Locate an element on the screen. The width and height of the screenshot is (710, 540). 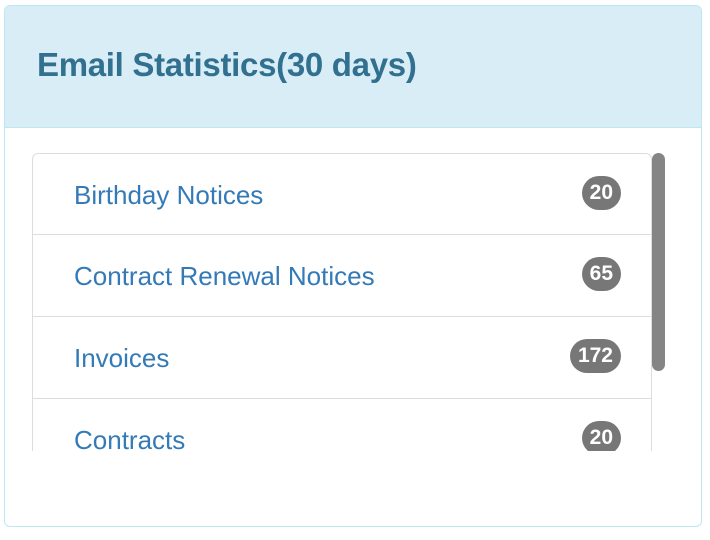
list-item-contracts: Contracts 20 is located at coordinates (342, 425).